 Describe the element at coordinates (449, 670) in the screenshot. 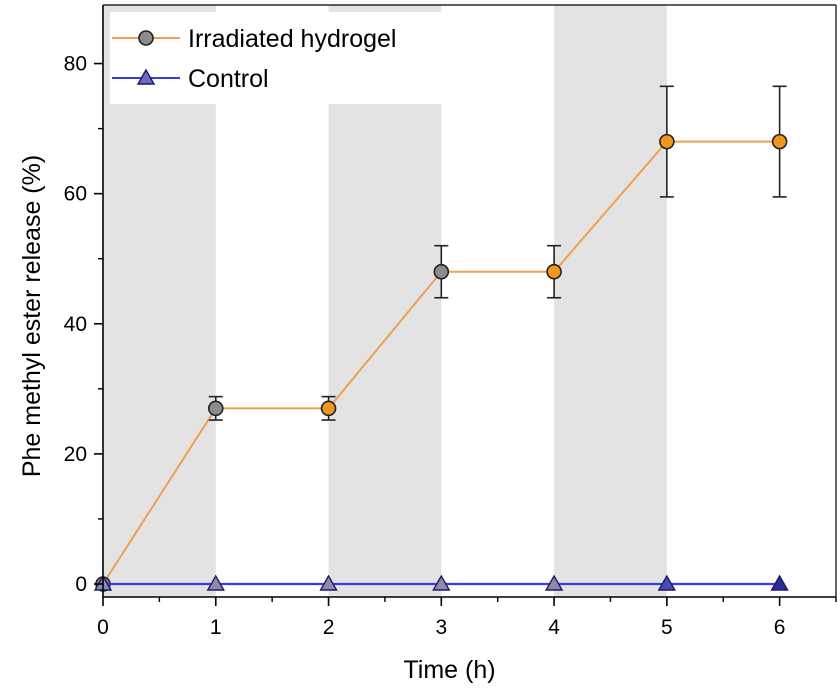

I see `x-axis-title: Time (h)` at that location.